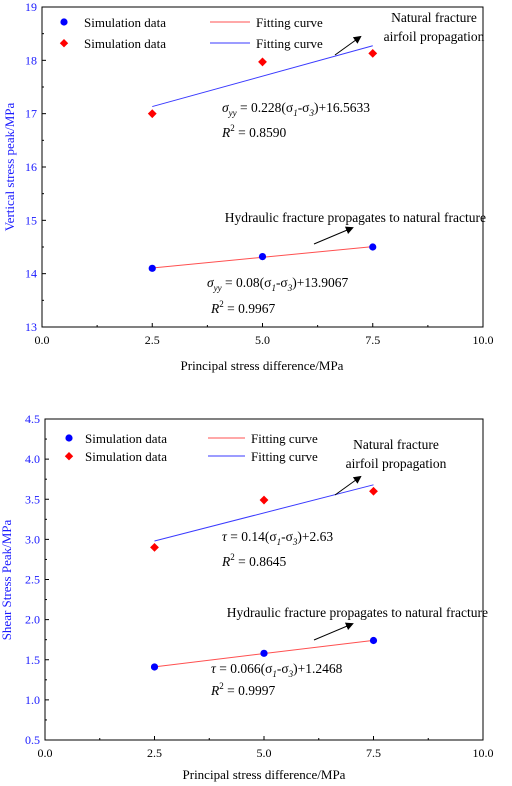  Describe the element at coordinates (277, 284) in the screenshot. I see `equation-lower: σyy = 0.08(σ1-σ3)+13.9067` at that location.